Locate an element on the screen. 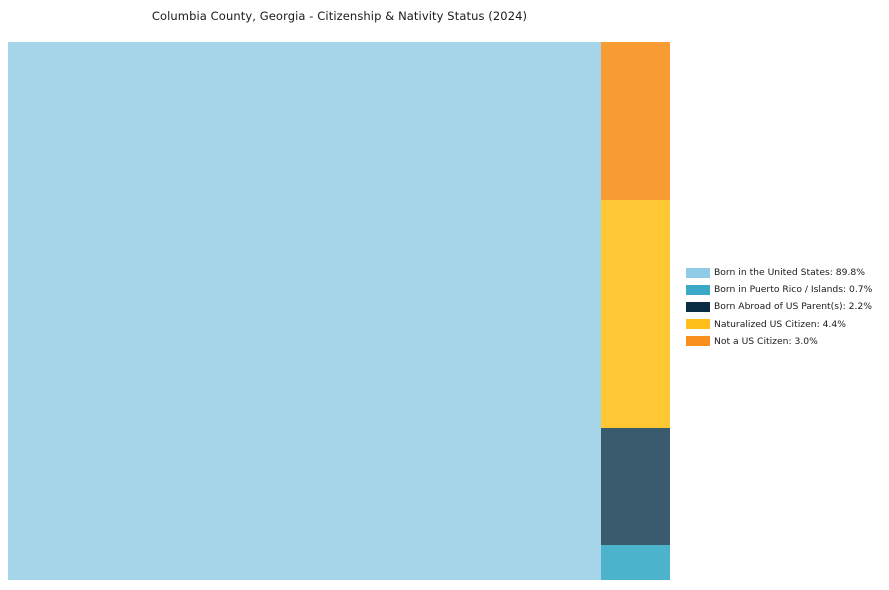  treemap-tile-born-abroad-of-us-parents is located at coordinates (635, 486).